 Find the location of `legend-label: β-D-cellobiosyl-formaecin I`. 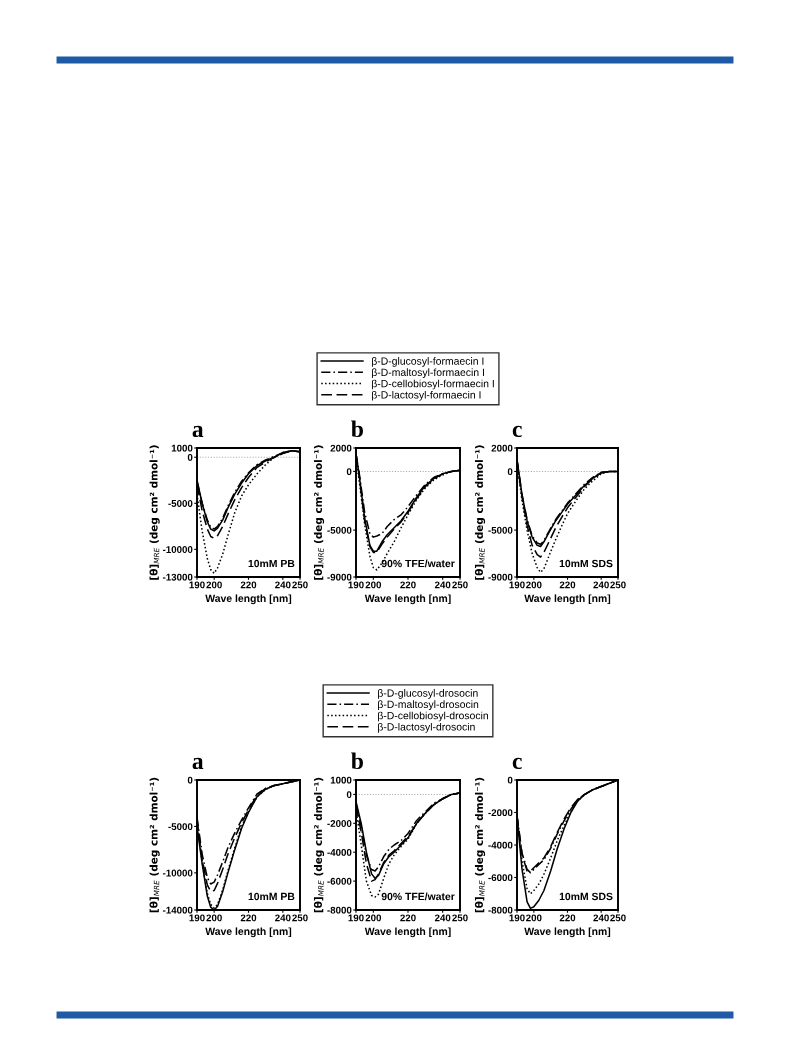

legend-label: β-D-cellobiosyl-formaecin I is located at coordinates (432, 384).